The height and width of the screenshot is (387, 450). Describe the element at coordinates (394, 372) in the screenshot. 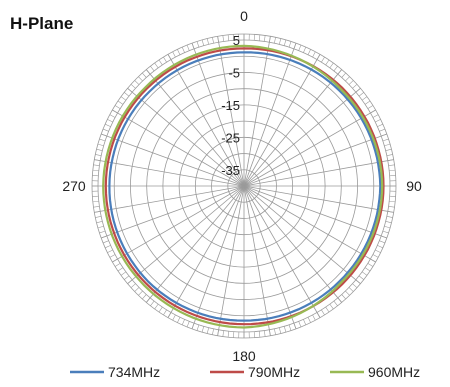

I see `legend-label: 960MHz` at that location.